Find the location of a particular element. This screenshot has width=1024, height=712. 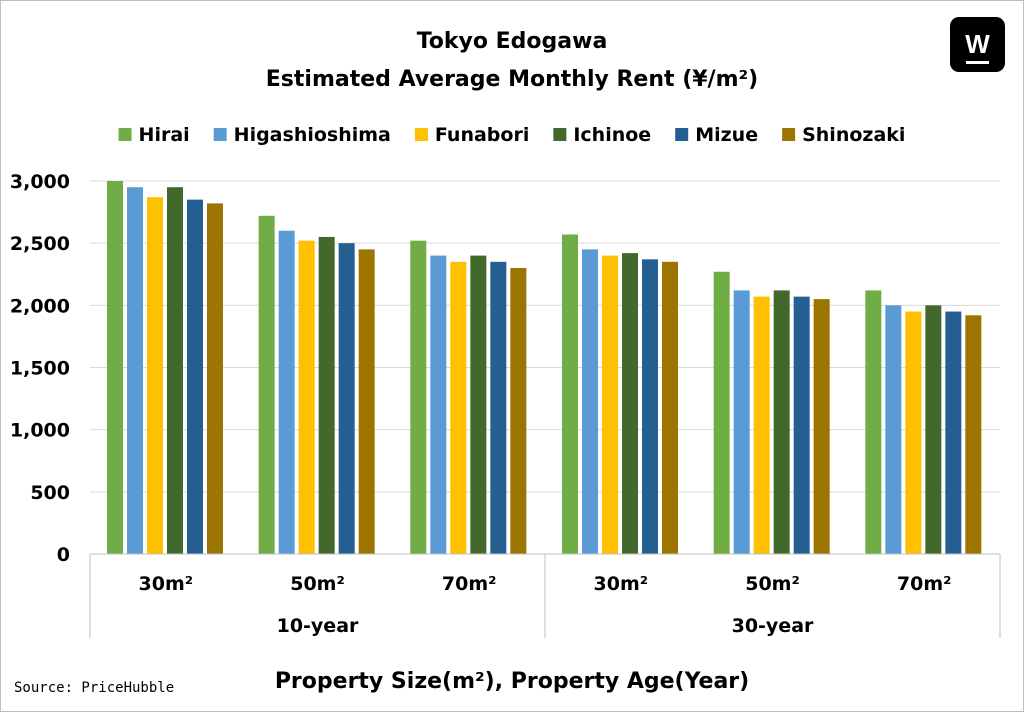

legend-label: Ichinoe is located at coordinates (612, 135).